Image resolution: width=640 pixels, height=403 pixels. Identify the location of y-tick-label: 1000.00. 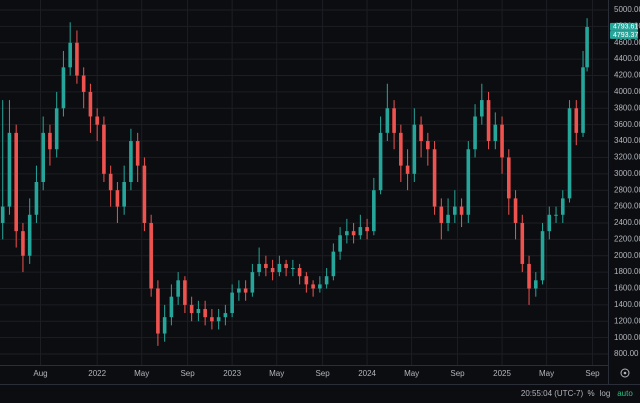
(627, 337).